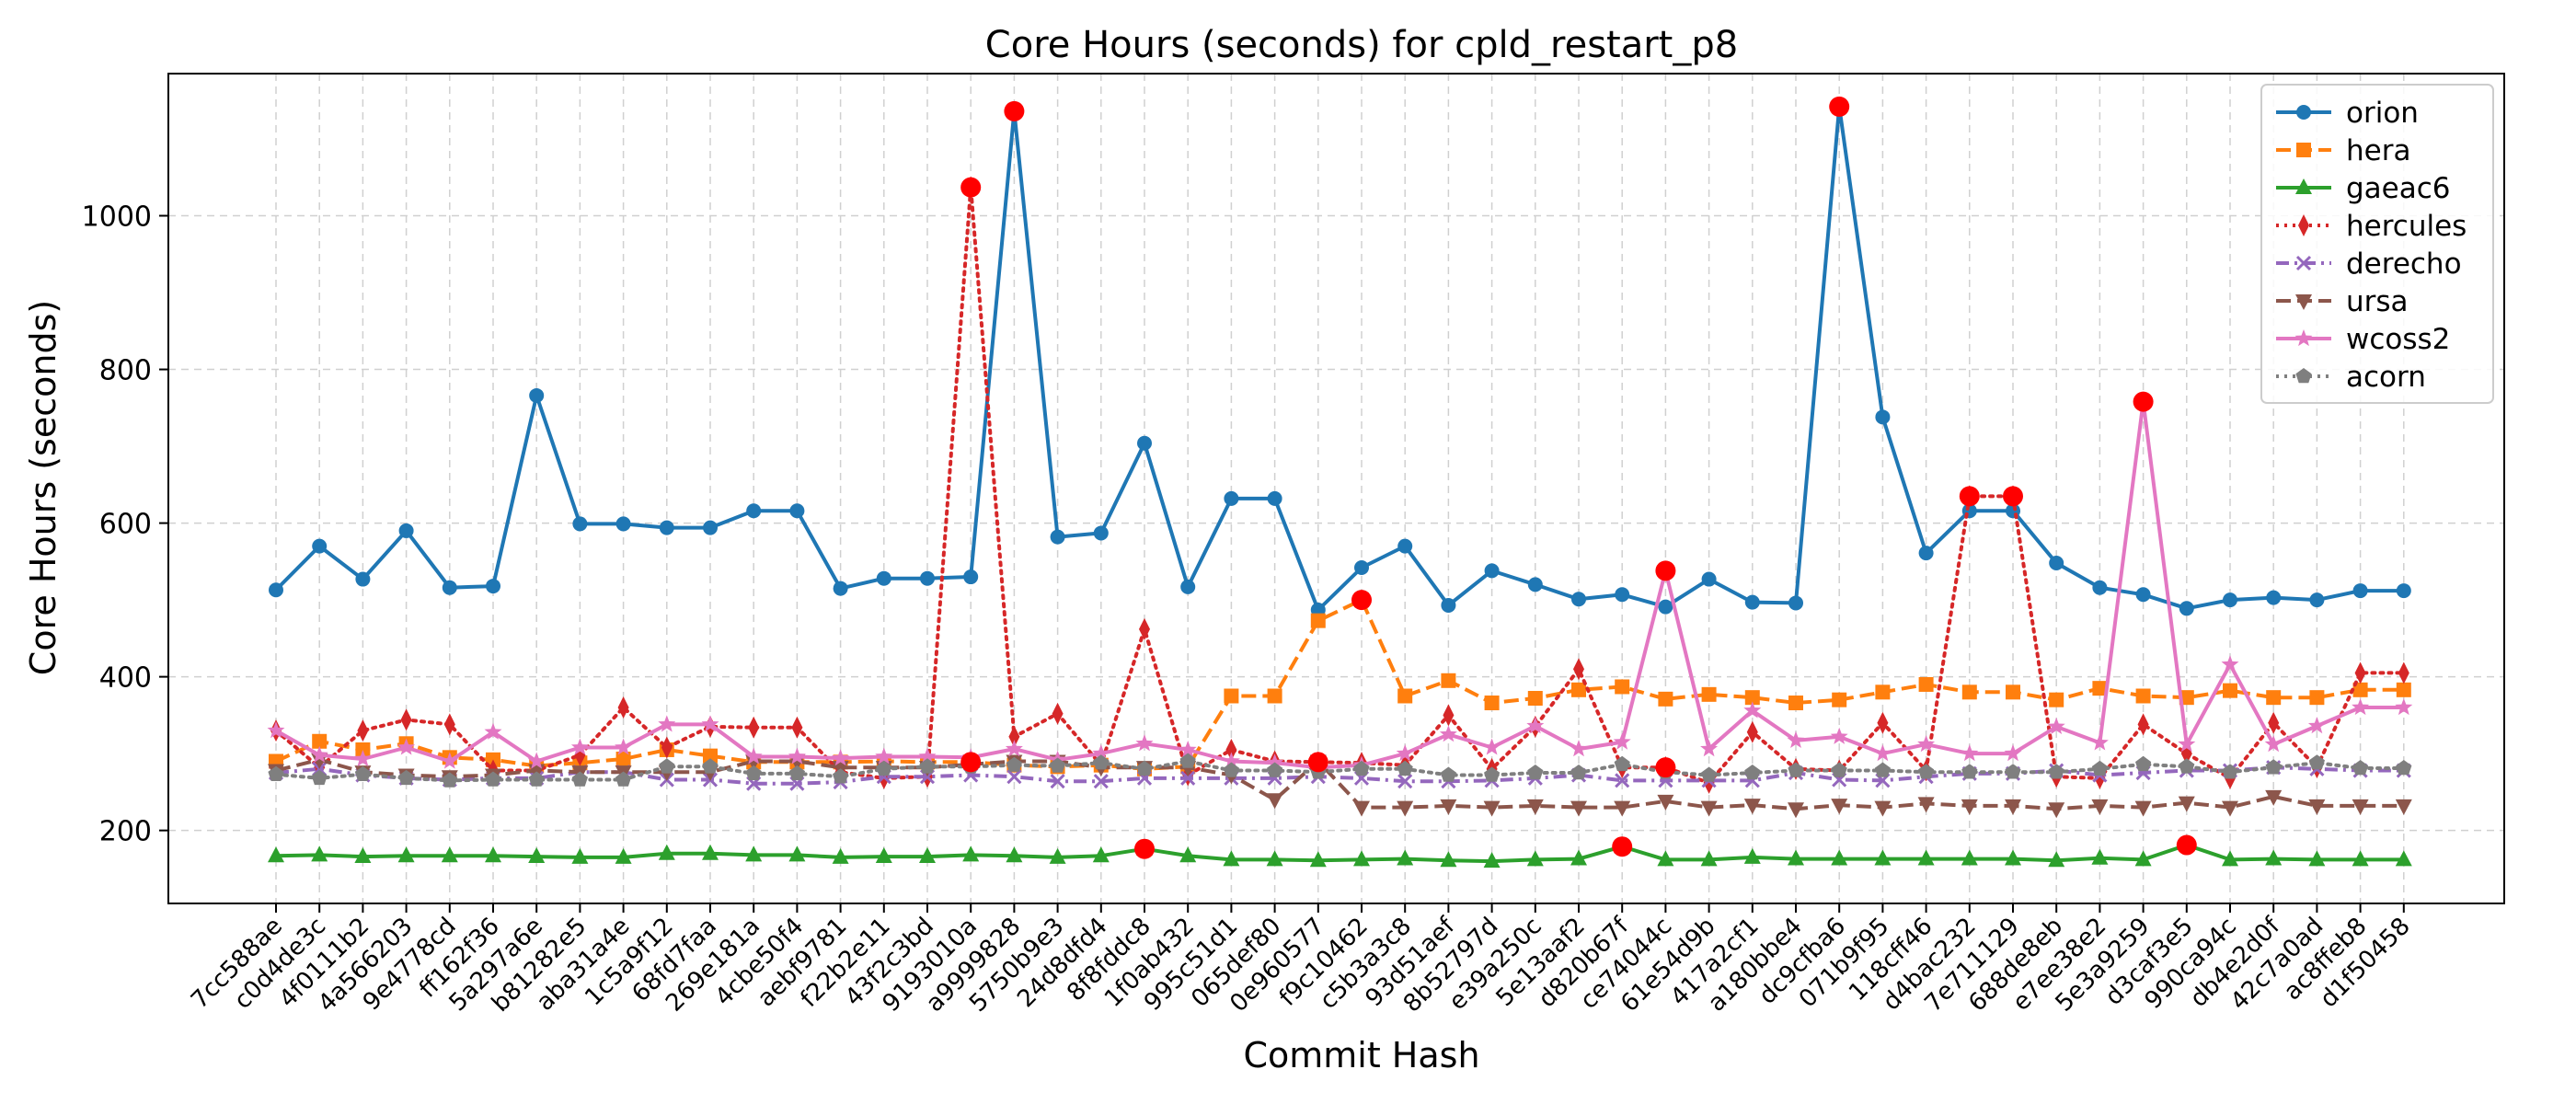 The image size is (2576, 1104). I want to click on legend-entry-wcoss2: wcoss2, so click(2363, 339).